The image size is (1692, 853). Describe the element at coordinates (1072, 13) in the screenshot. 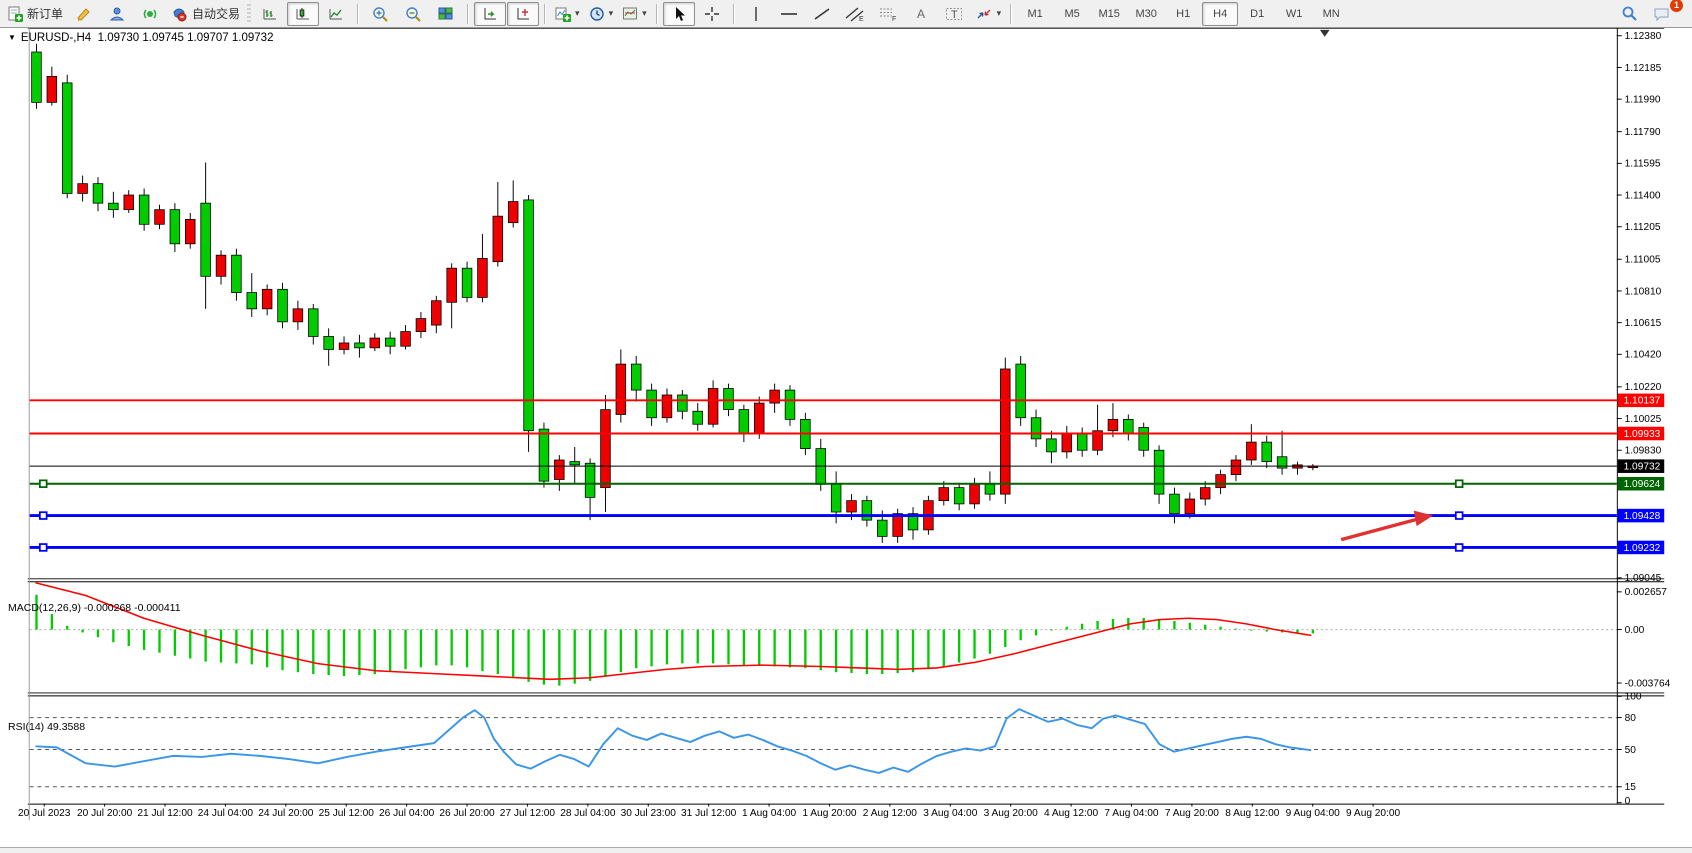

I see `timeframe-button-m5: M5` at that location.